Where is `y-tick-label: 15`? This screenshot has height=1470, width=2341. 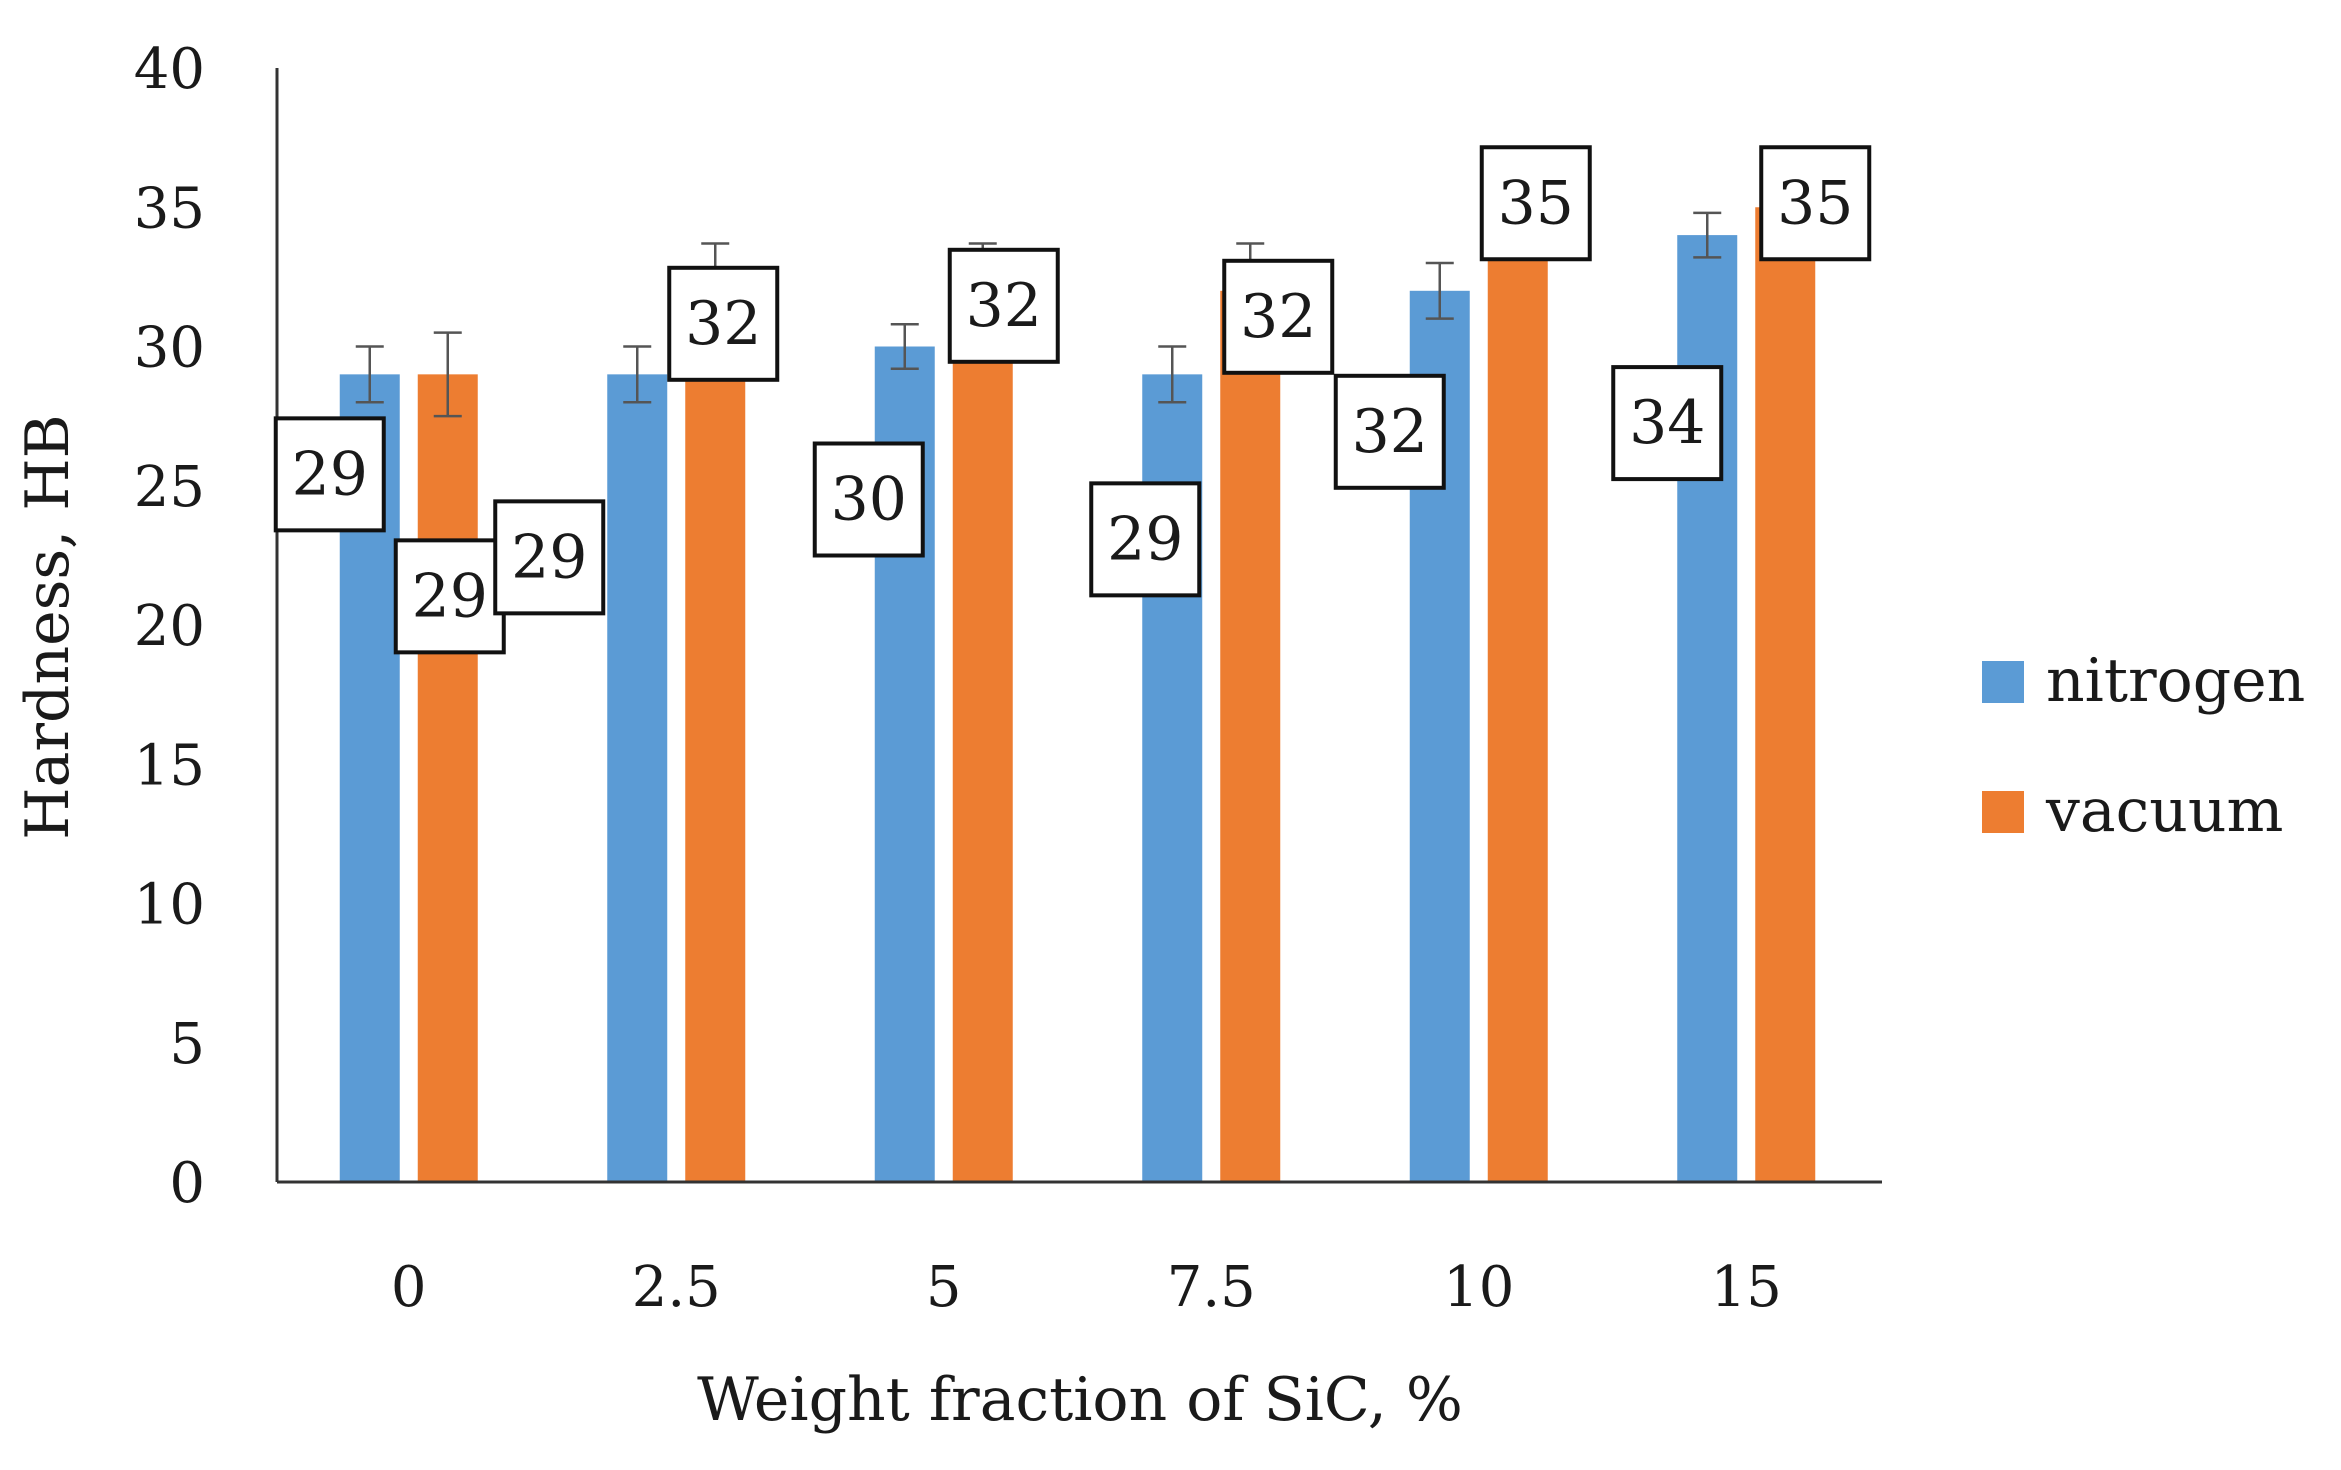
y-tick-label: 15 is located at coordinates (169, 765).